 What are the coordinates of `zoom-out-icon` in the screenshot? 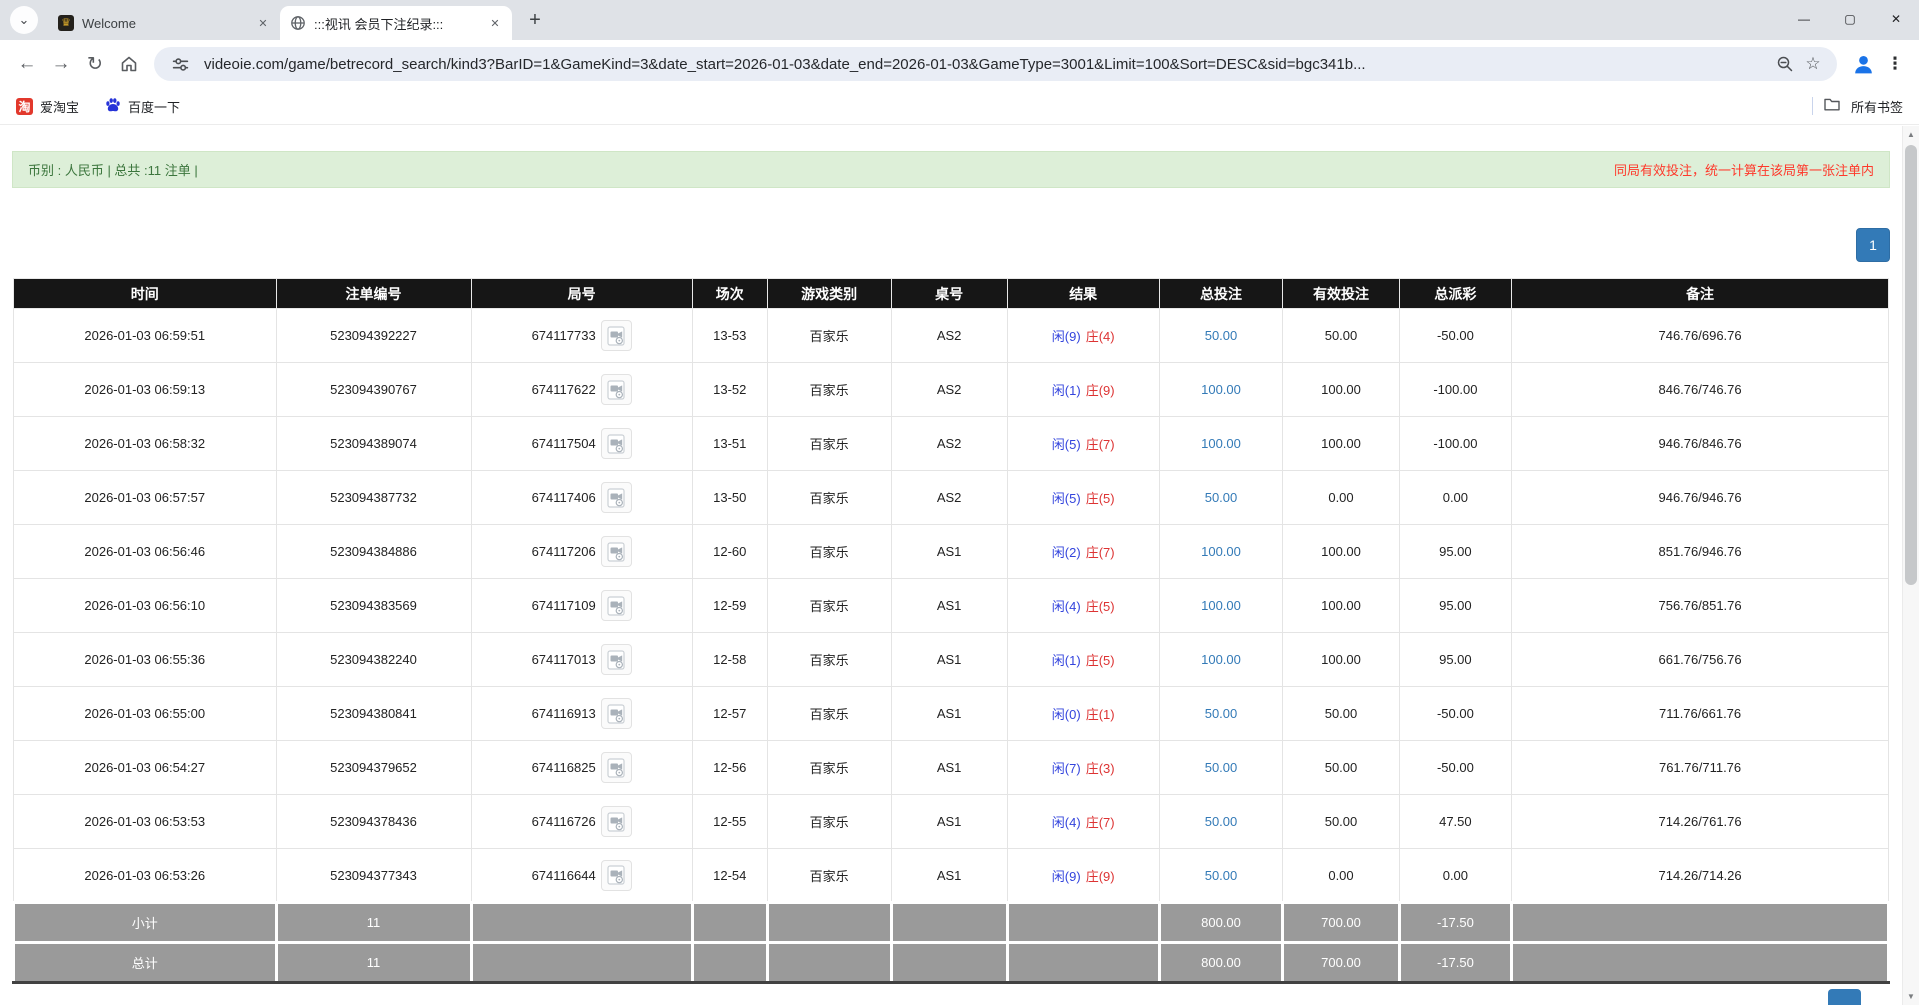 It's located at (1785, 64).